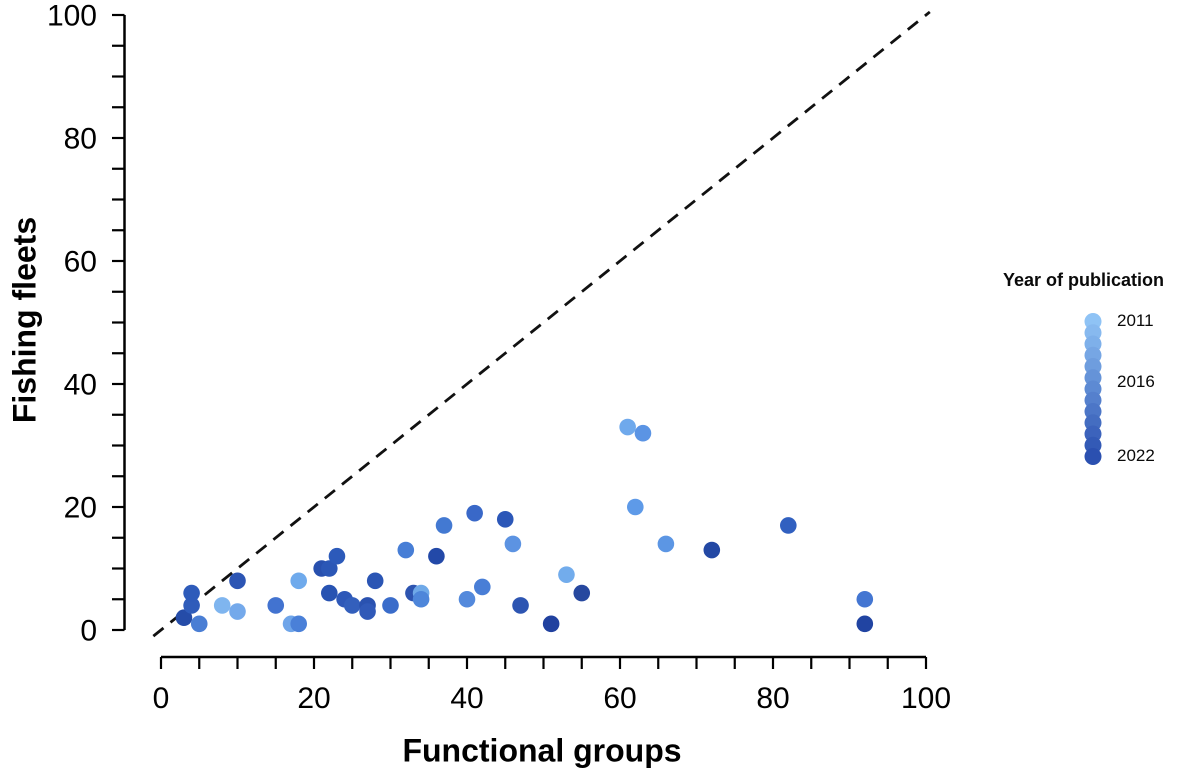  I want to click on legend-year-label-2016: 2016, so click(1136, 381).